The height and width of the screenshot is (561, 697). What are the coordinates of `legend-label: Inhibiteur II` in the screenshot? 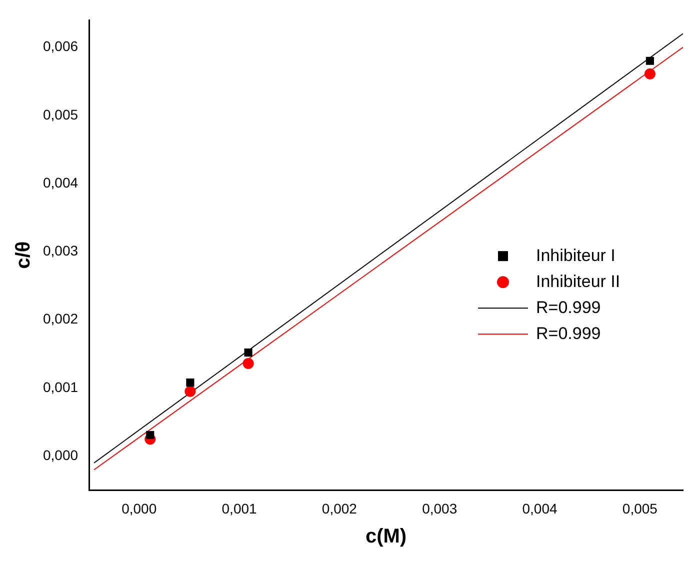 It's located at (578, 281).